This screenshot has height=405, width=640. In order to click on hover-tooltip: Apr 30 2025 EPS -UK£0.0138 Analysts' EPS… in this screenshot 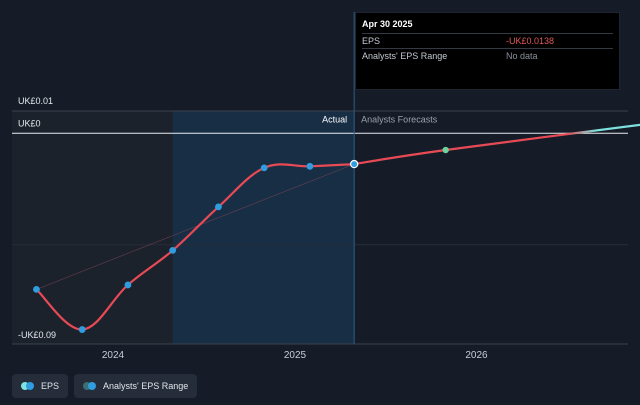, I will do `click(487, 51)`.